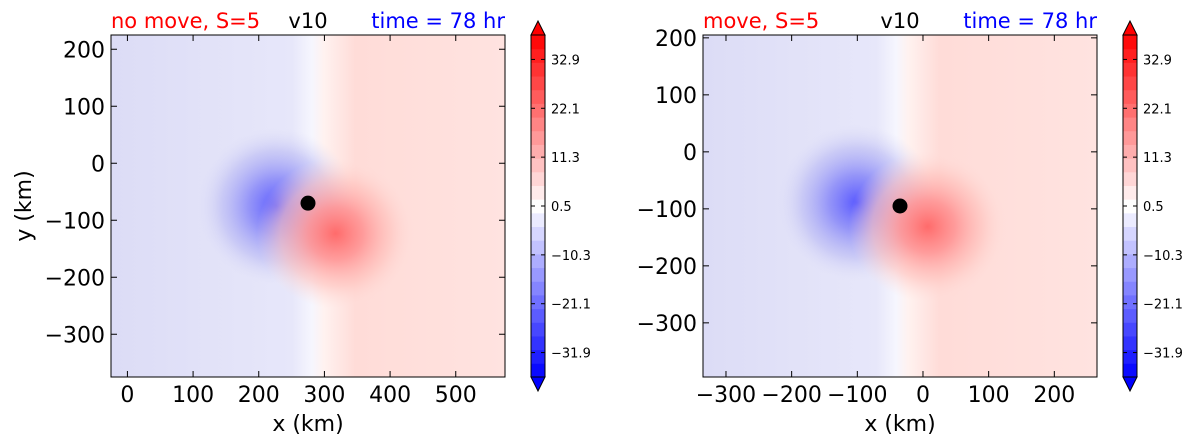 The image size is (1193, 447). What do you see at coordinates (667, 210) in the screenshot?
I see `y-tick-label: −100` at bounding box center [667, 210].